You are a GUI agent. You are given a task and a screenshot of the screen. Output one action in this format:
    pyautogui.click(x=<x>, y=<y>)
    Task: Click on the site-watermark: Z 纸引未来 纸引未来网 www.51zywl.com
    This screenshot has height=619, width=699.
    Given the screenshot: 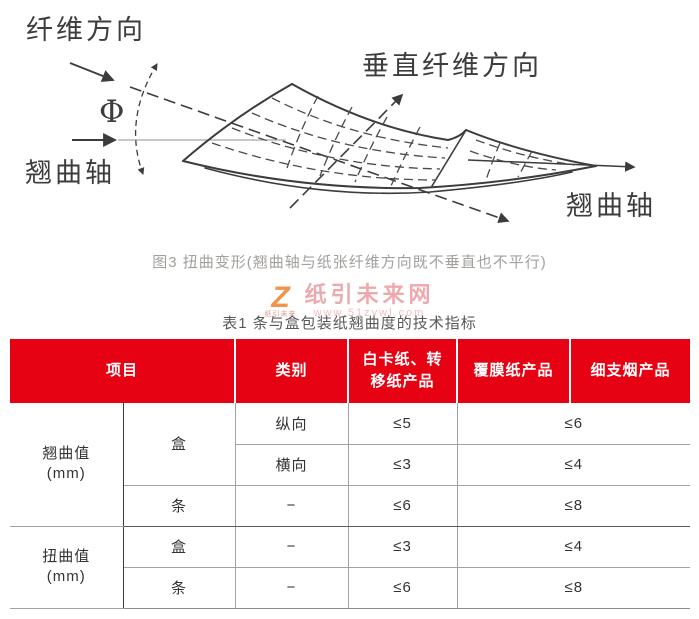 What is the action you would take?
    pyautogui.click(x=349, y=300)
    